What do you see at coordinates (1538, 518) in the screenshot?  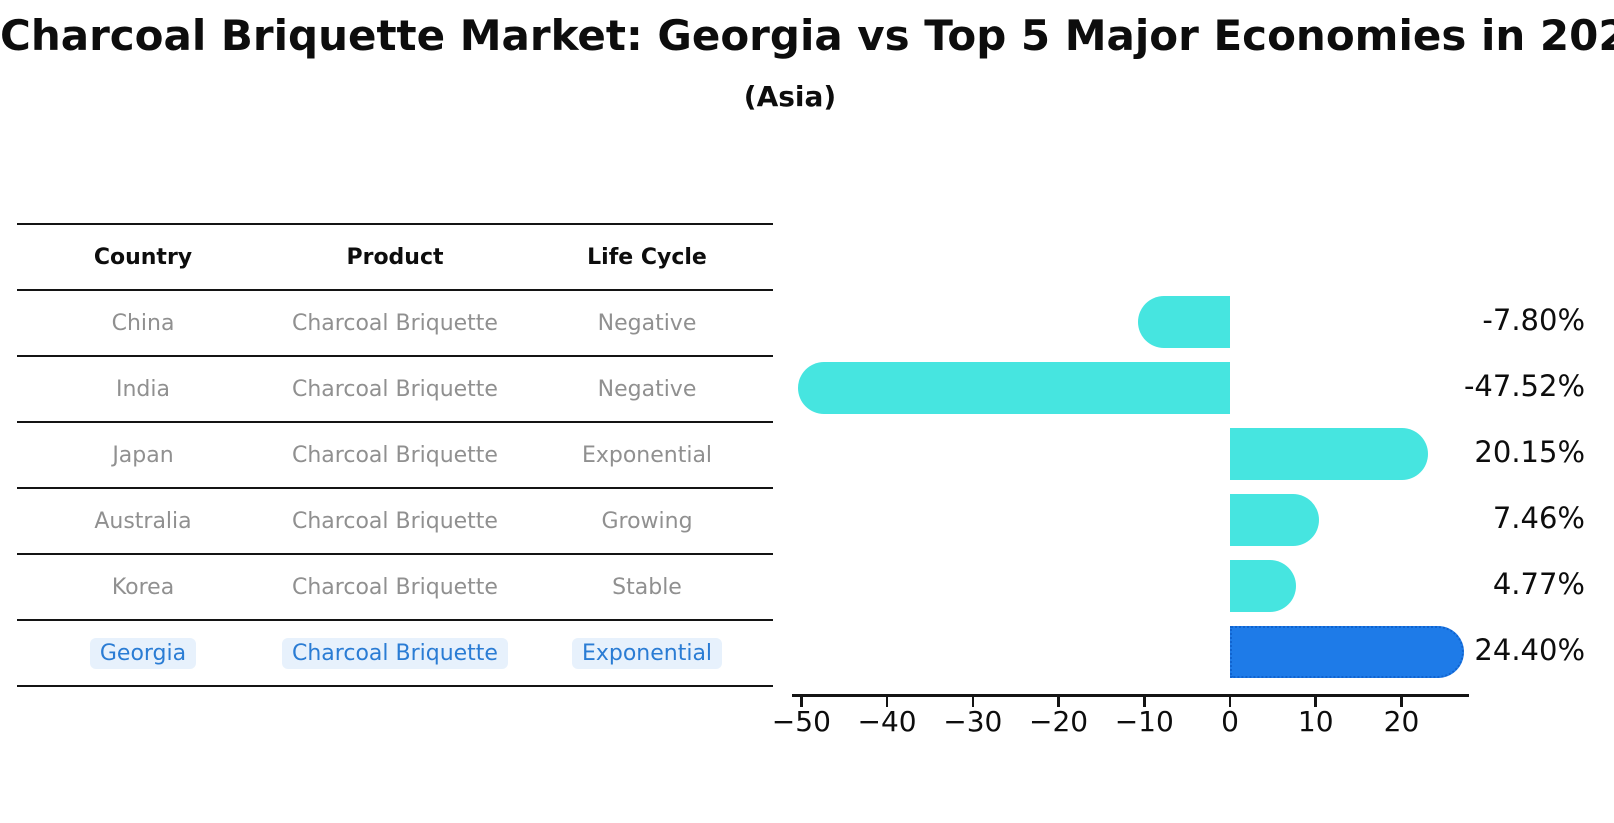 I see `value-label-australia: 7.46%` at bounding box center [1538, 518].